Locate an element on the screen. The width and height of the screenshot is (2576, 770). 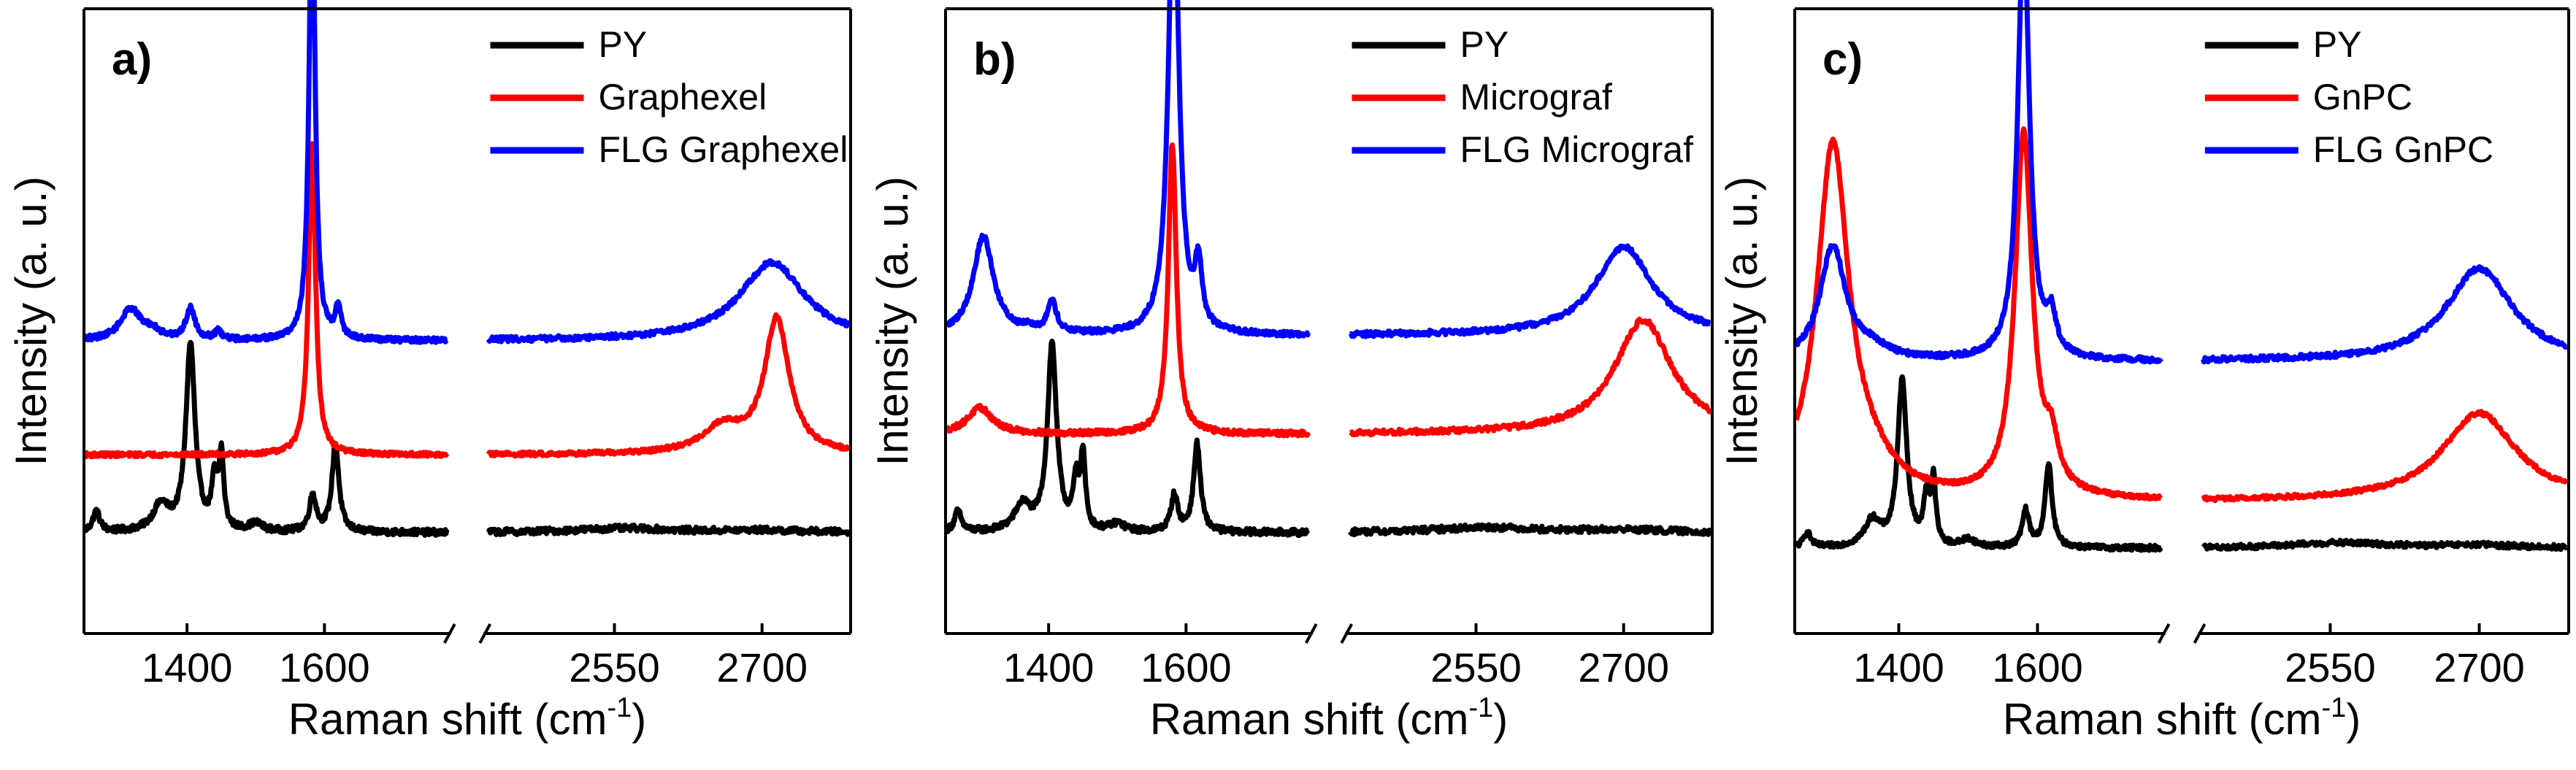
legend-label: Graphexel is located at coordinates (683, 97).